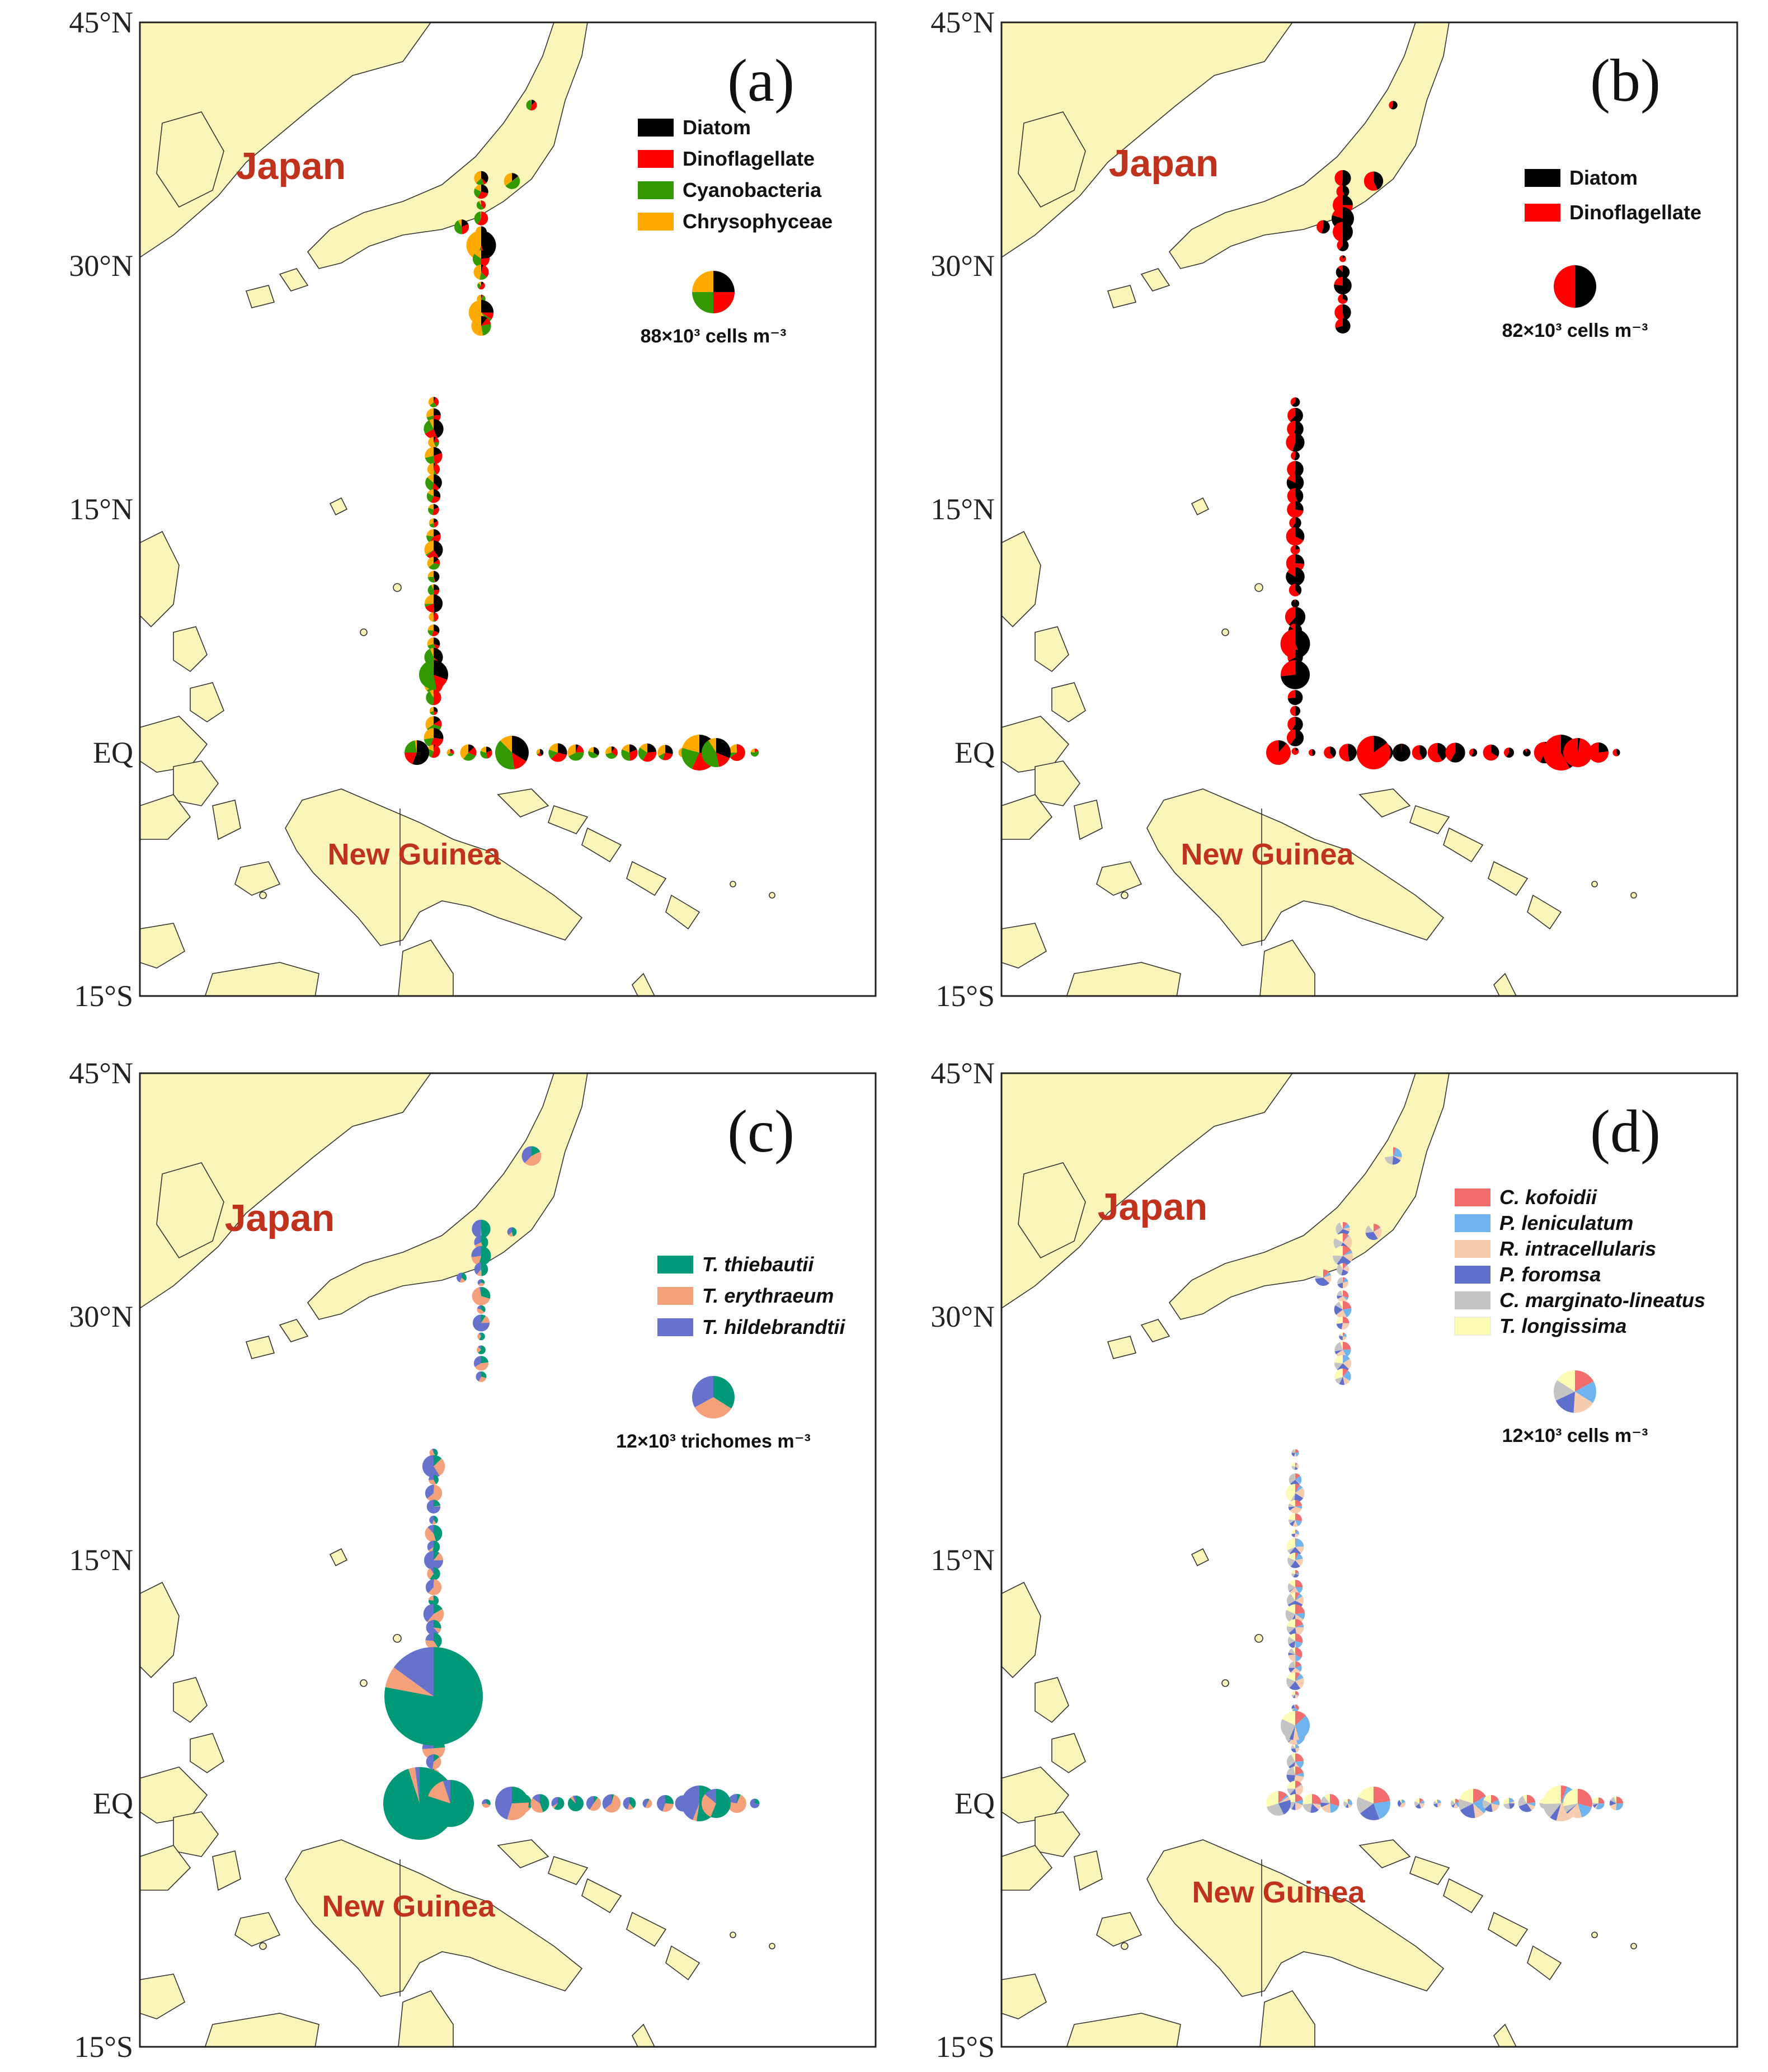 This screenshot has width=1768, height=2072. What do you see at coordinates (1626, 1131) in the screenshot?
I see `panel-label: (d)` at bounding box center [1626, 1131].